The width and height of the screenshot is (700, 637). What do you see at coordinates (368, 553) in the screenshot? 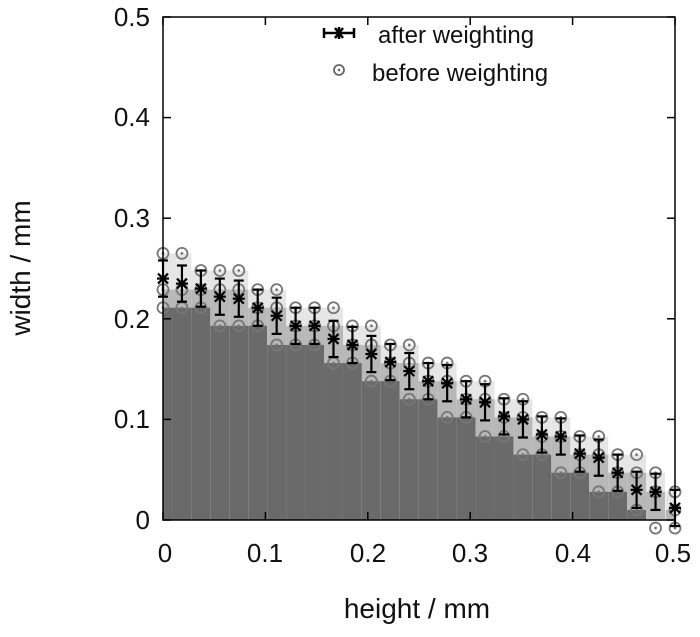
I see `x-tick-label: 0.2` at bounding box center [368, 553].